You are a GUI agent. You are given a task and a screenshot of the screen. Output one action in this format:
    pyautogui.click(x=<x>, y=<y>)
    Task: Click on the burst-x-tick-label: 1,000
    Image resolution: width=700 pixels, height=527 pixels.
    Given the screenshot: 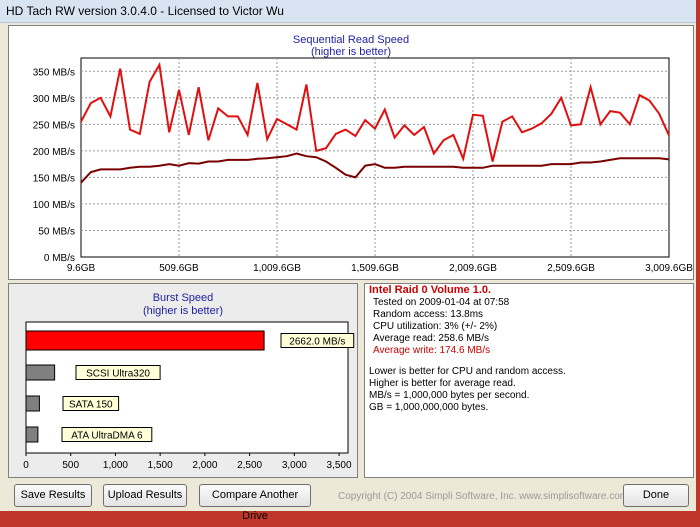 What is the action you would take?
    pyautogui.click(x=115, y=465)
    